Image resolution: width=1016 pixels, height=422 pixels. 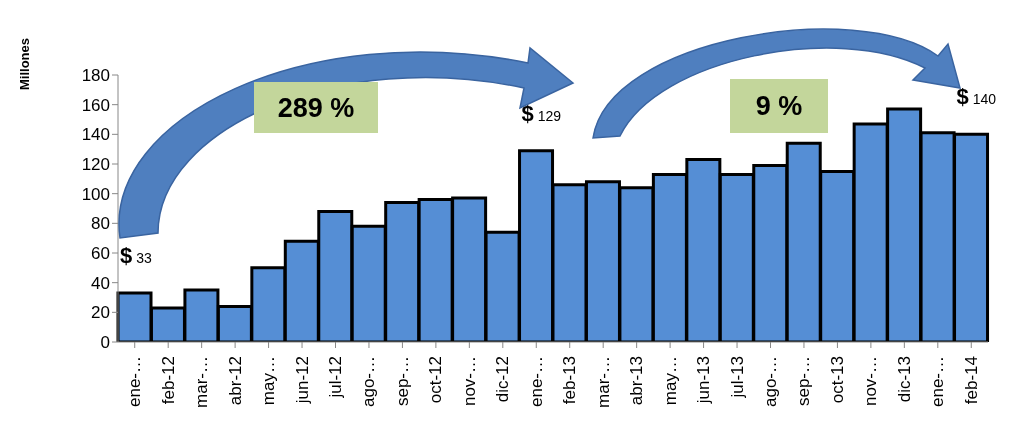 What do you see at coordinates (637, 381) in the screenshot?
I see `x-tick-label: abr-13` at bounding box center [637, 381].